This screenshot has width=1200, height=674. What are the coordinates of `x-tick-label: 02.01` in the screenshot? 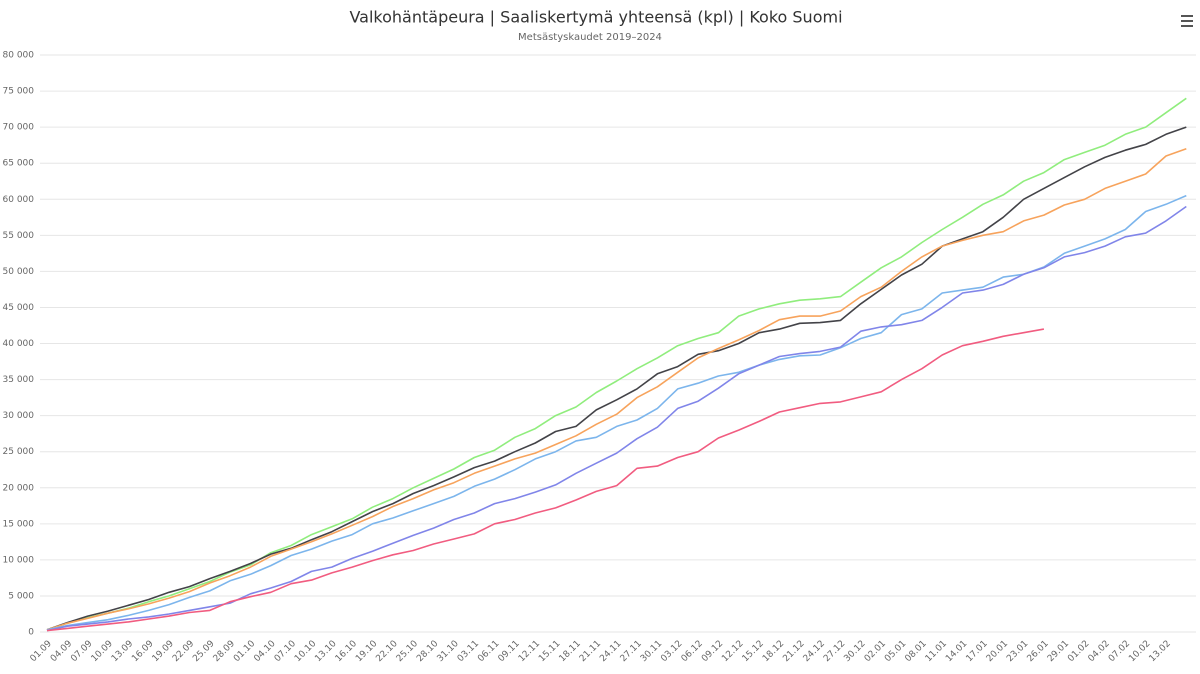 It's located at (875, 651).